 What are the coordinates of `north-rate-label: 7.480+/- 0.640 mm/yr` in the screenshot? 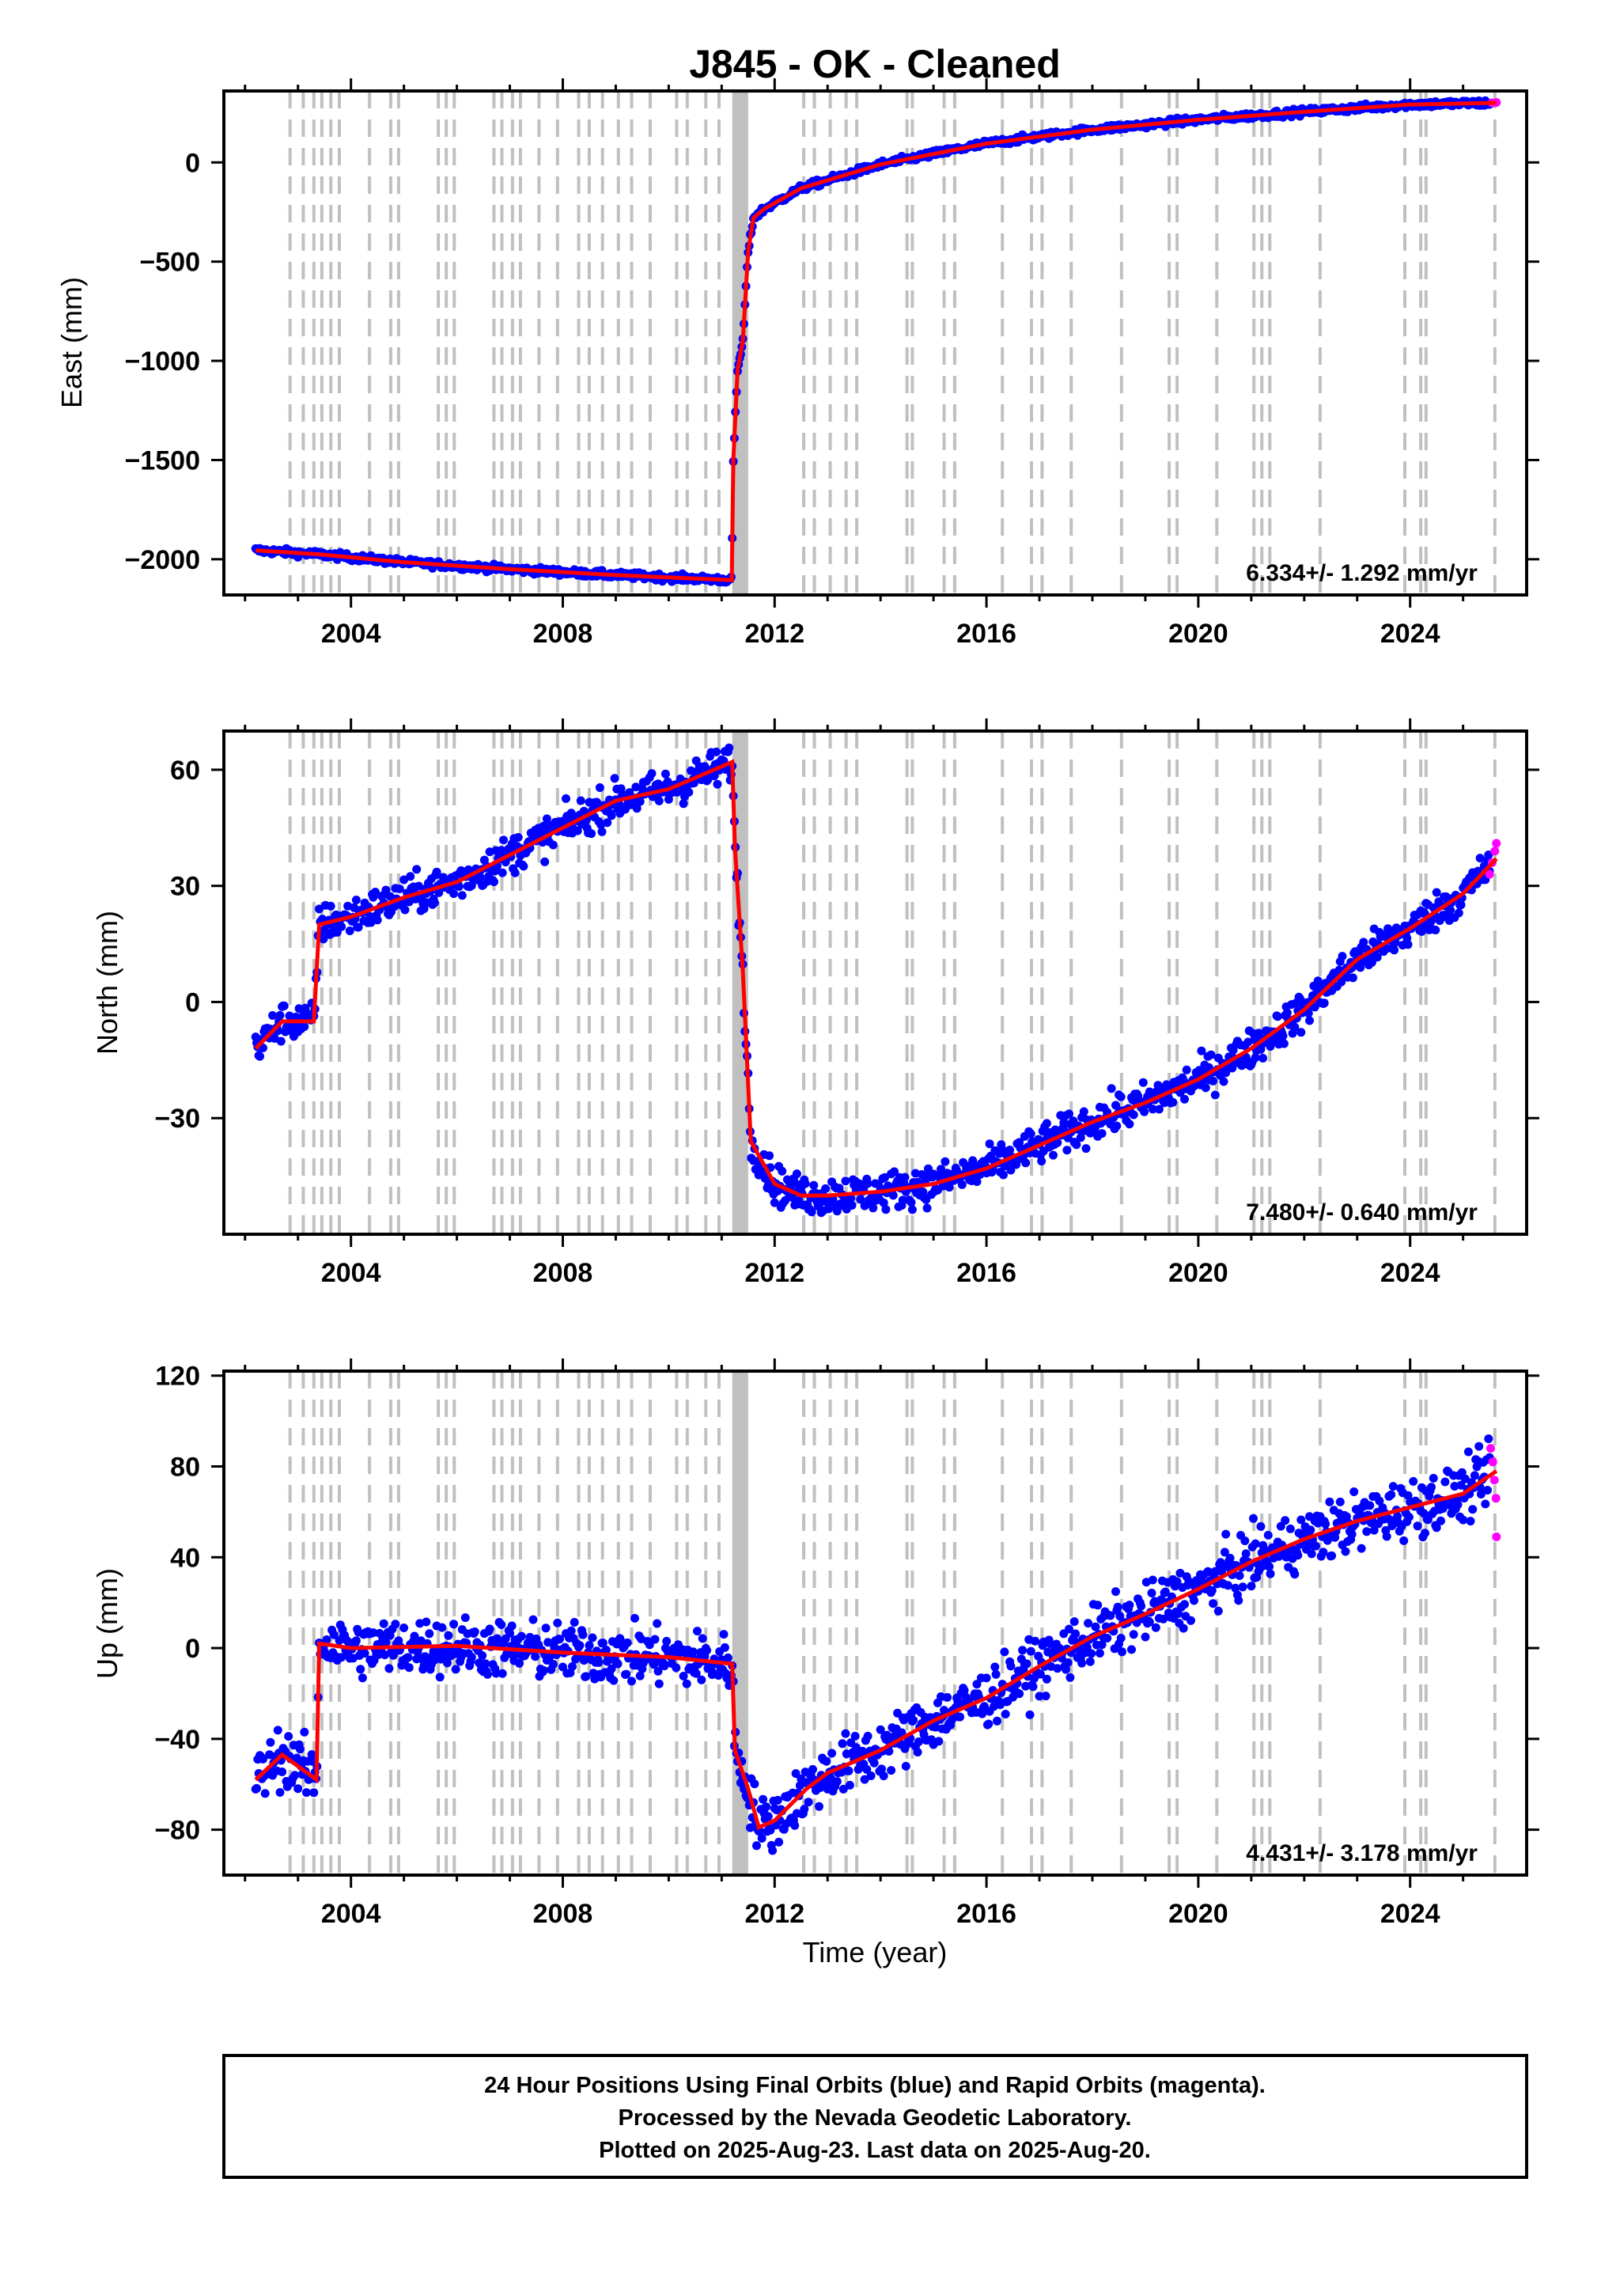 It's located at (1362, 1212).